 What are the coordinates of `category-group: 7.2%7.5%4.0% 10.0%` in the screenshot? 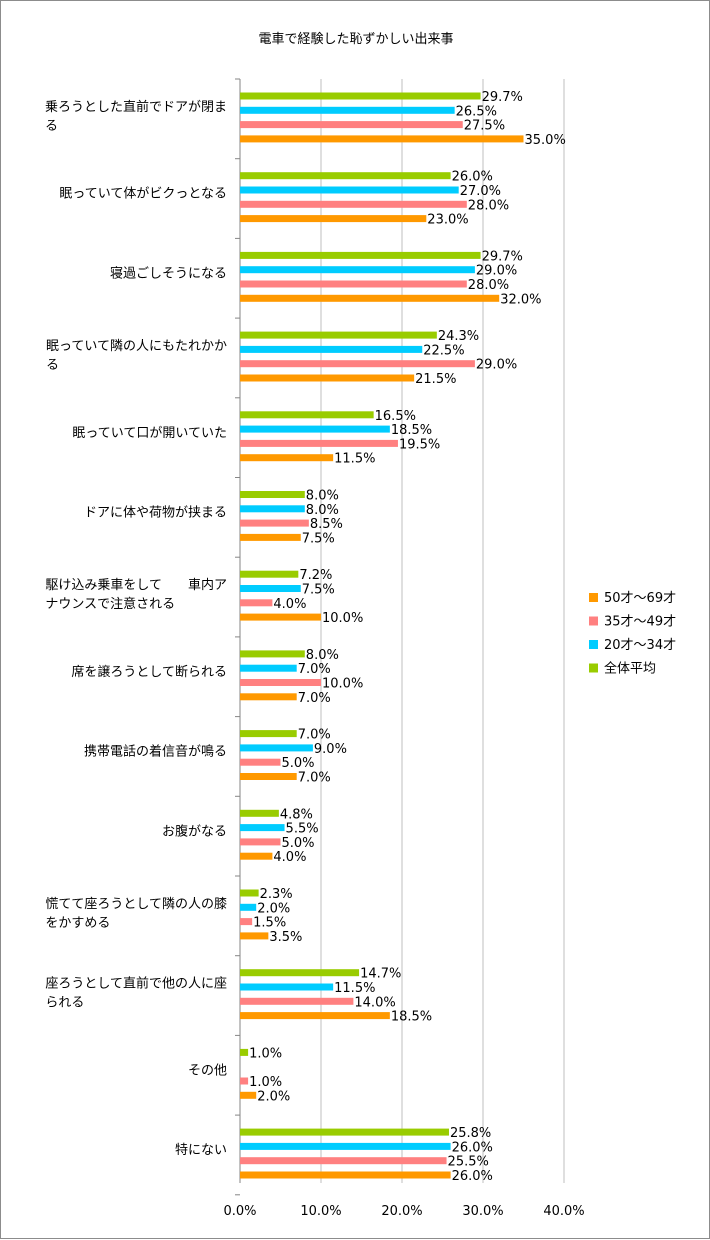 It's located at (301, 597).